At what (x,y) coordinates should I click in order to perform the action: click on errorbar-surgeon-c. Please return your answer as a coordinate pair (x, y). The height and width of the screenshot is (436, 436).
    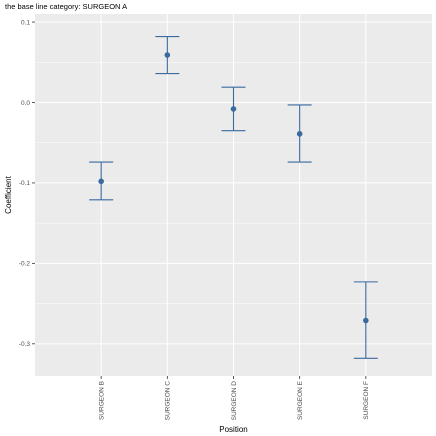
    Looking at the image, I should click on (167, 55).